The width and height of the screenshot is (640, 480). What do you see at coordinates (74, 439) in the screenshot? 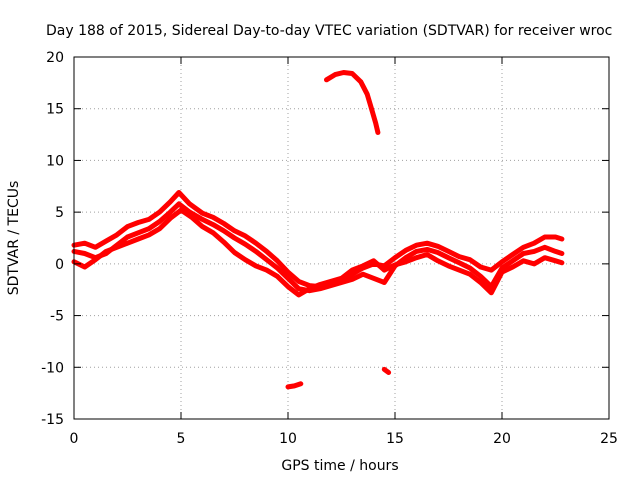
I see `x-tick-label: 0` at bounding box center [74, 439].